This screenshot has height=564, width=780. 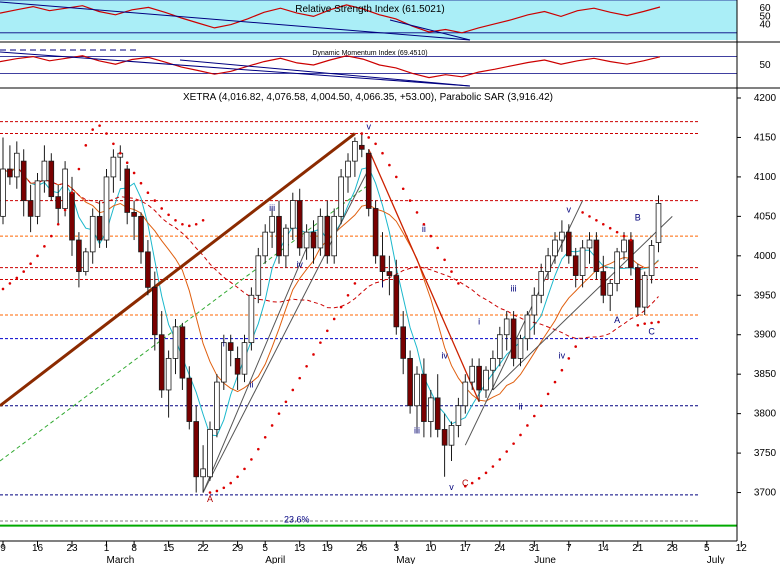 I want to click on wave-label: i, so click(x=383, y=284).